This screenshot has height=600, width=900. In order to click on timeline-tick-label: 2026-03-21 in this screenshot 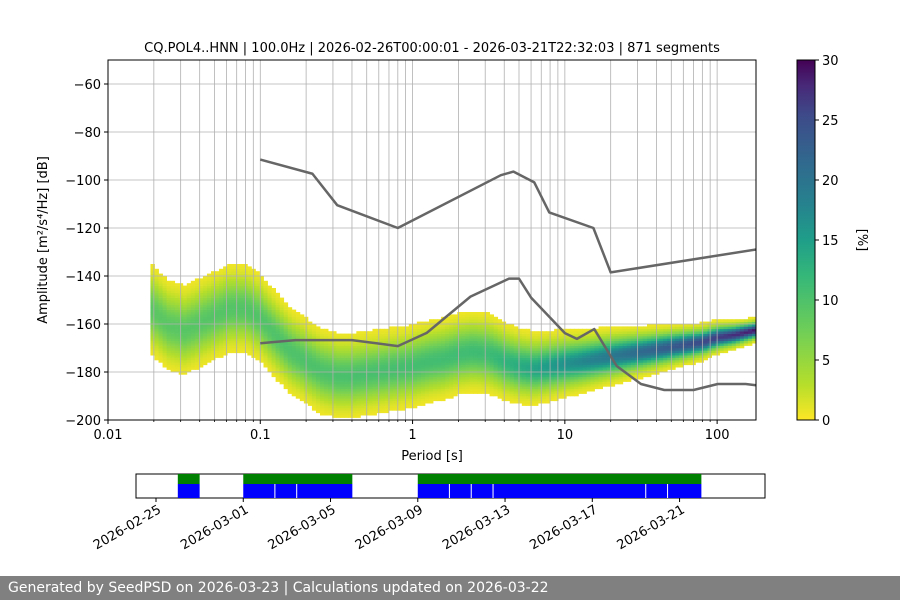, I will do `click(651, 527)`.